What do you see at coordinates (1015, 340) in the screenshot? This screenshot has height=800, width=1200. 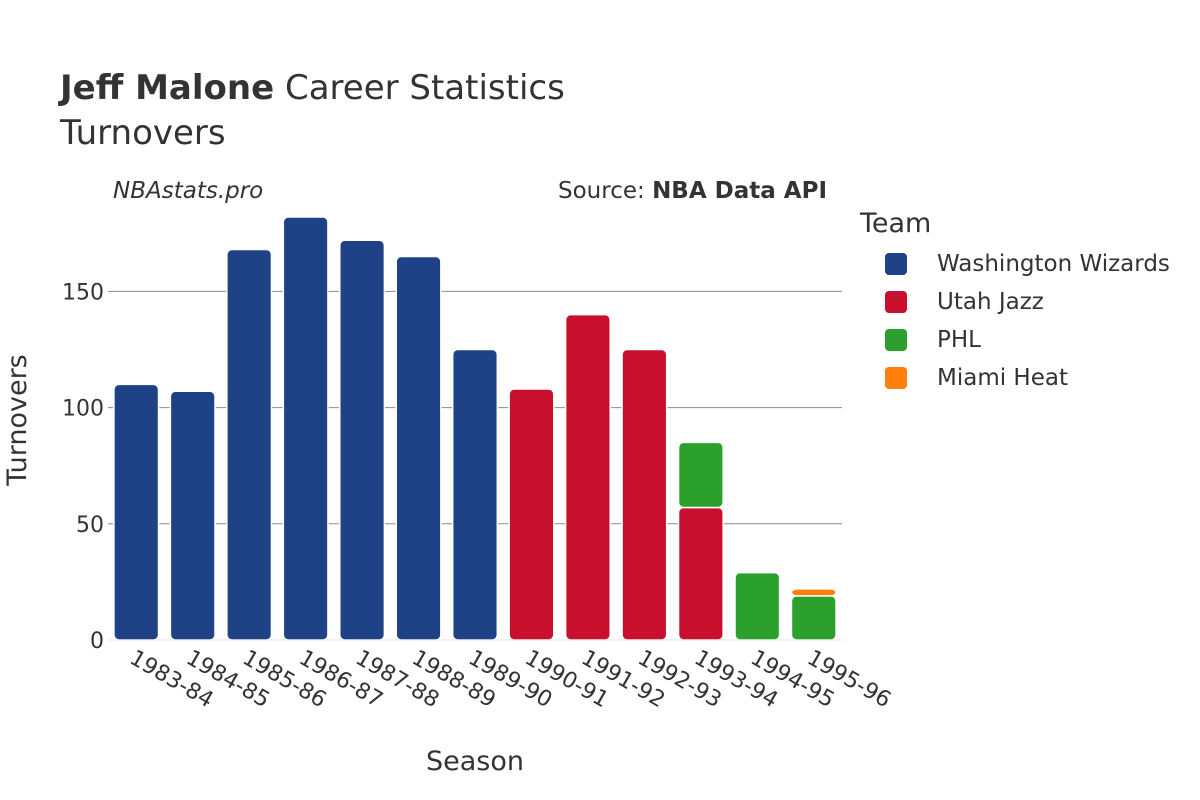 I see `legend-item: PHL` at bounding box center [1015, 340].